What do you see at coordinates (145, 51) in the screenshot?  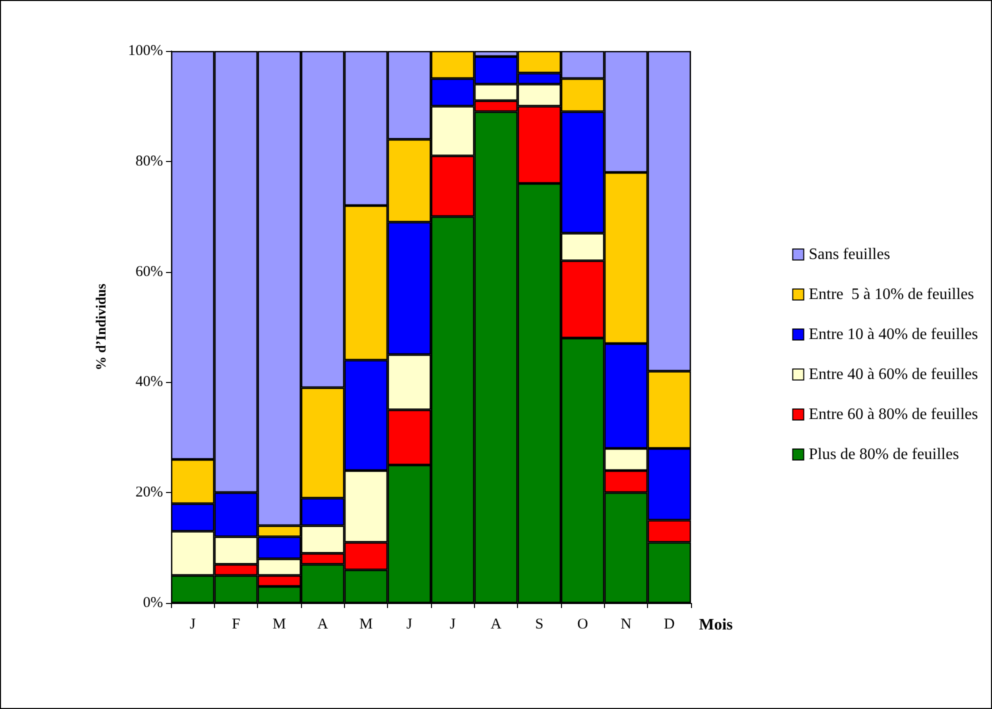 I see `y-tick-label: 100%` at bounding box center [145, 51].